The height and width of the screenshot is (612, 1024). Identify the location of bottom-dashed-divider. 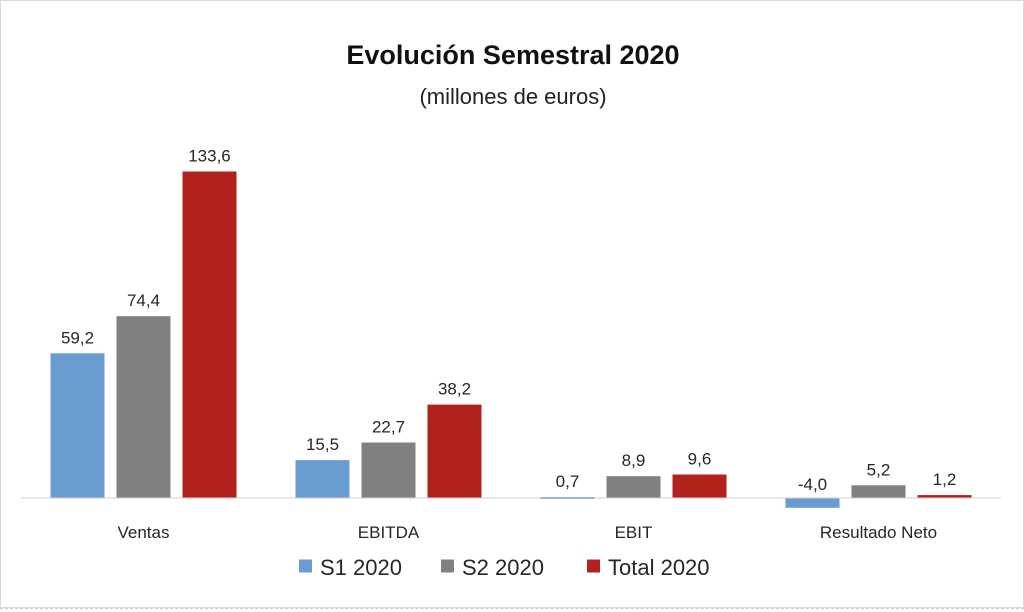
(512, 608).